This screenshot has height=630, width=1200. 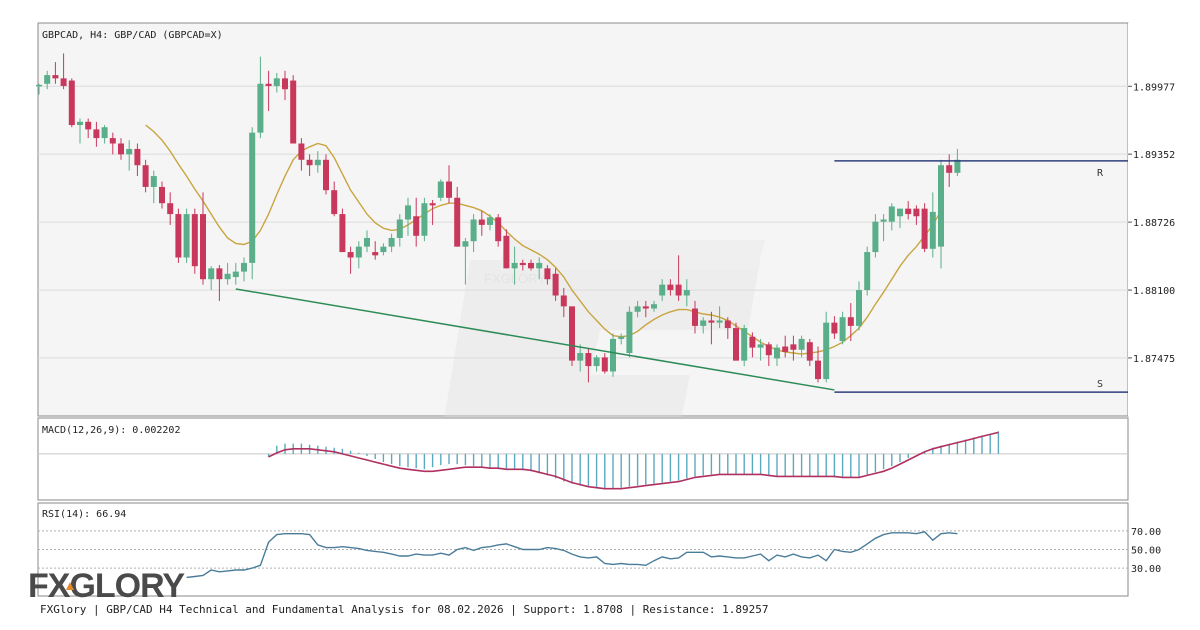 I want to click on main-chart-title: GBPCAD, H4: GBP/CAD (GBPCAD=X), so click(x=132, y=35).